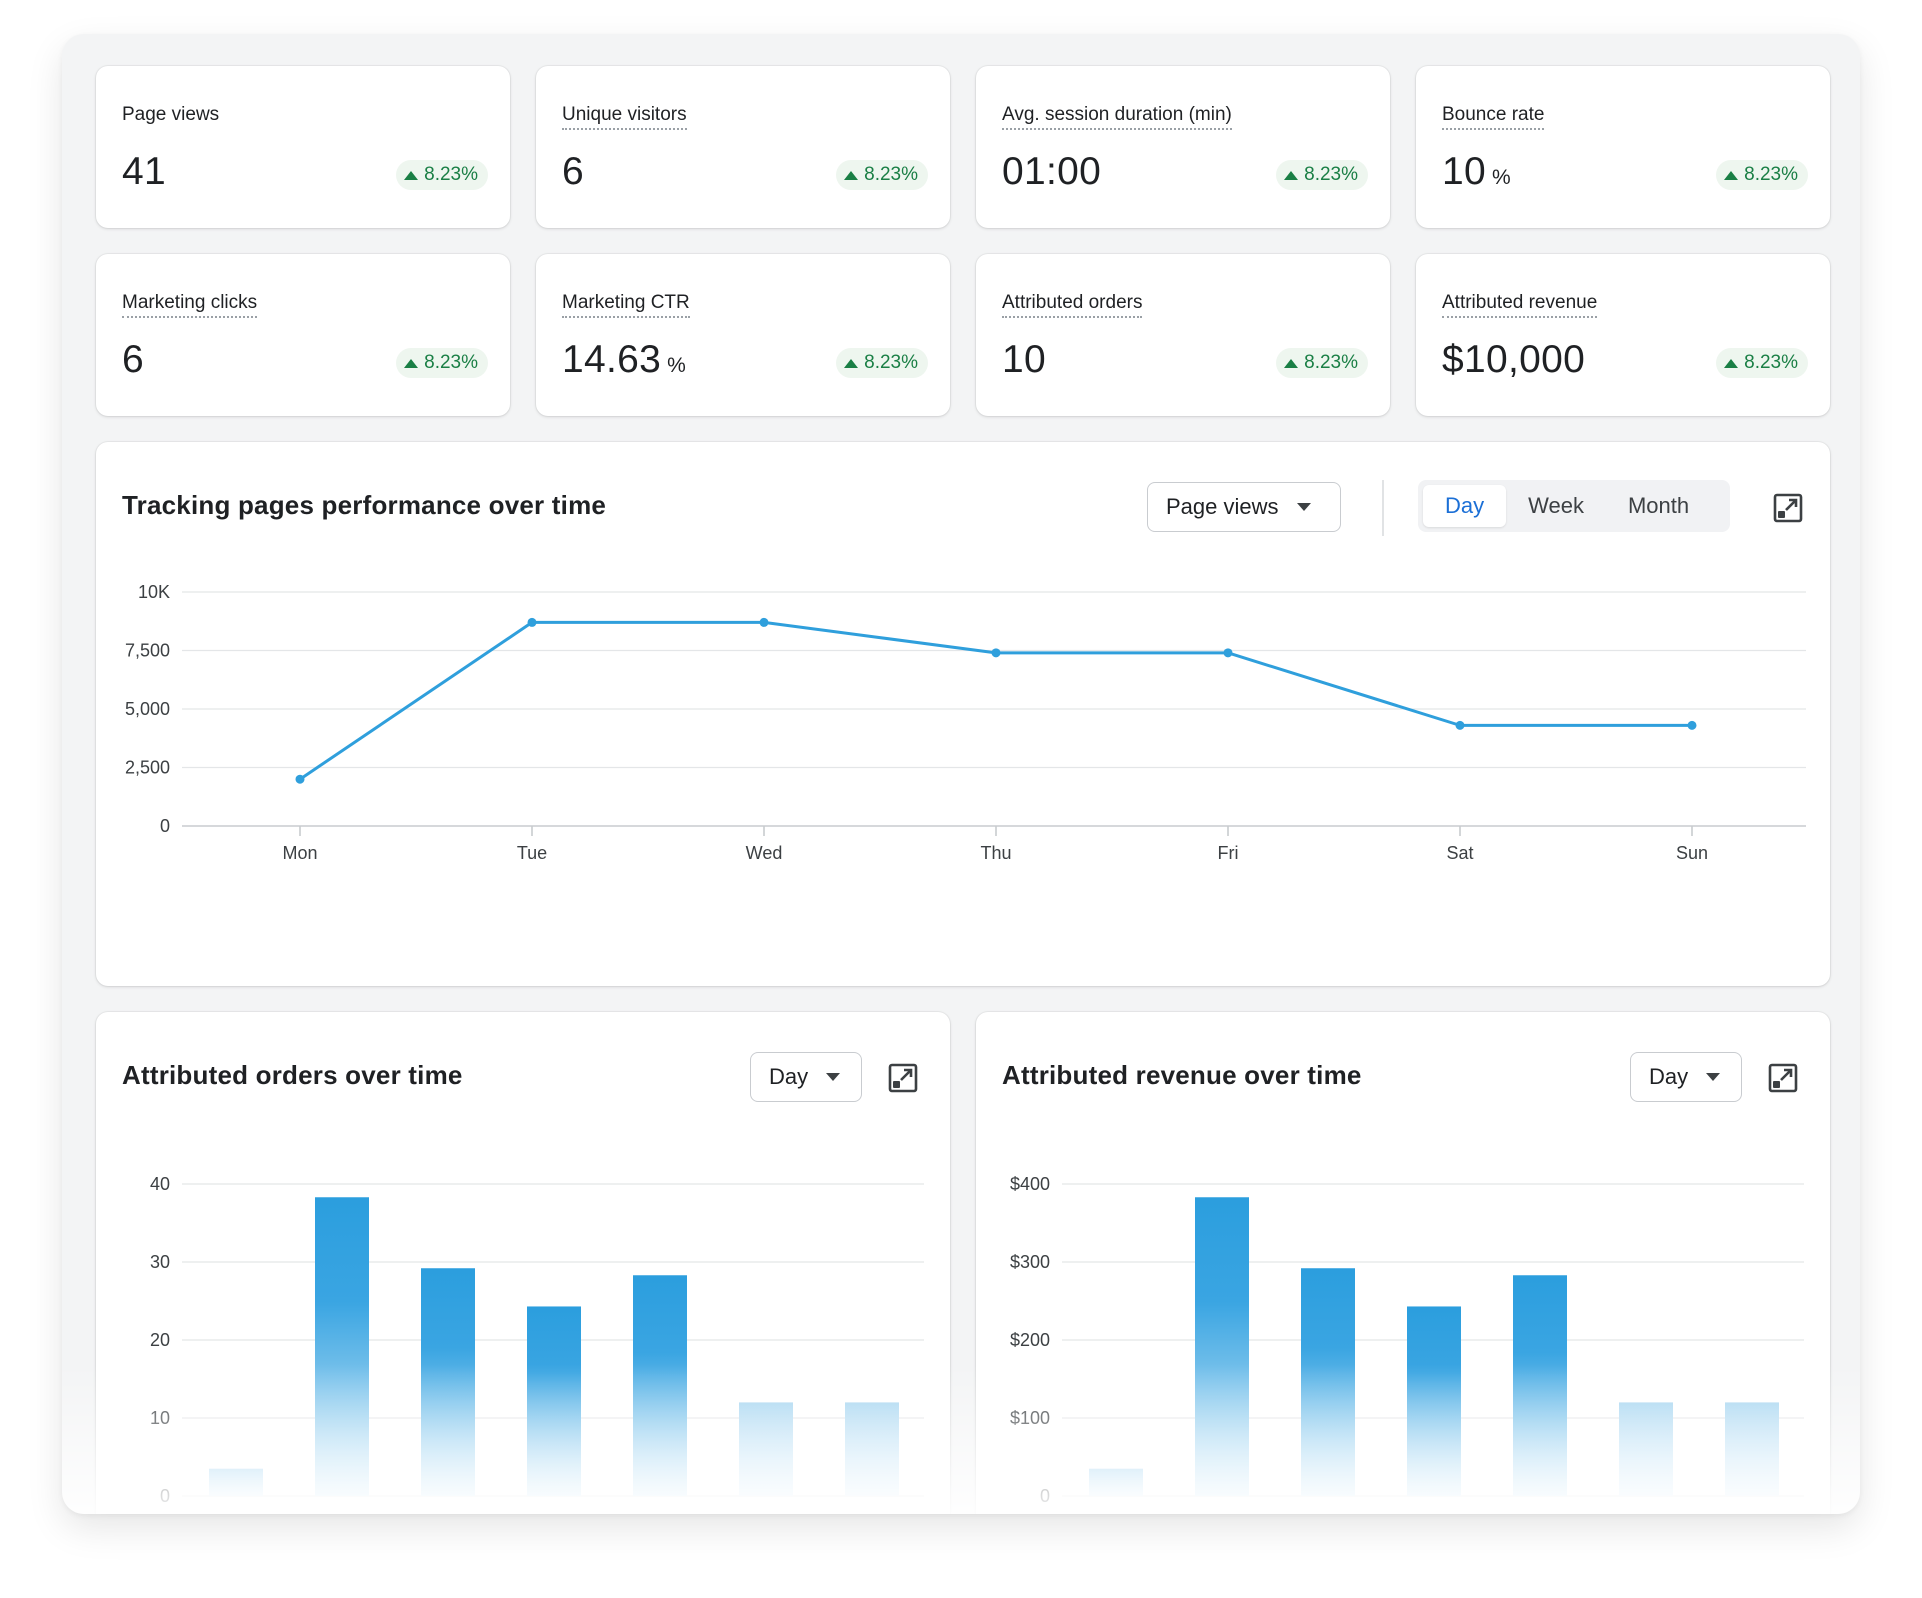 This screenshot has width=1922, height=1598. I want to click on metric-select: Page views, so click(1244, 507).